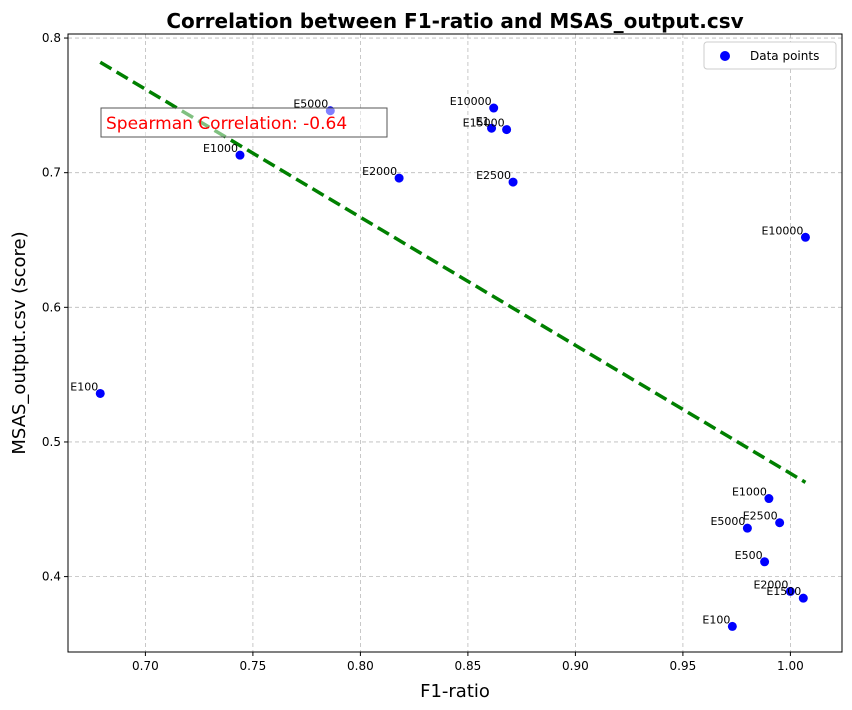  Describe the element at coordinates (455, 691) in the screenshot. I see `x-axis-title: F1-ratio` at that location.